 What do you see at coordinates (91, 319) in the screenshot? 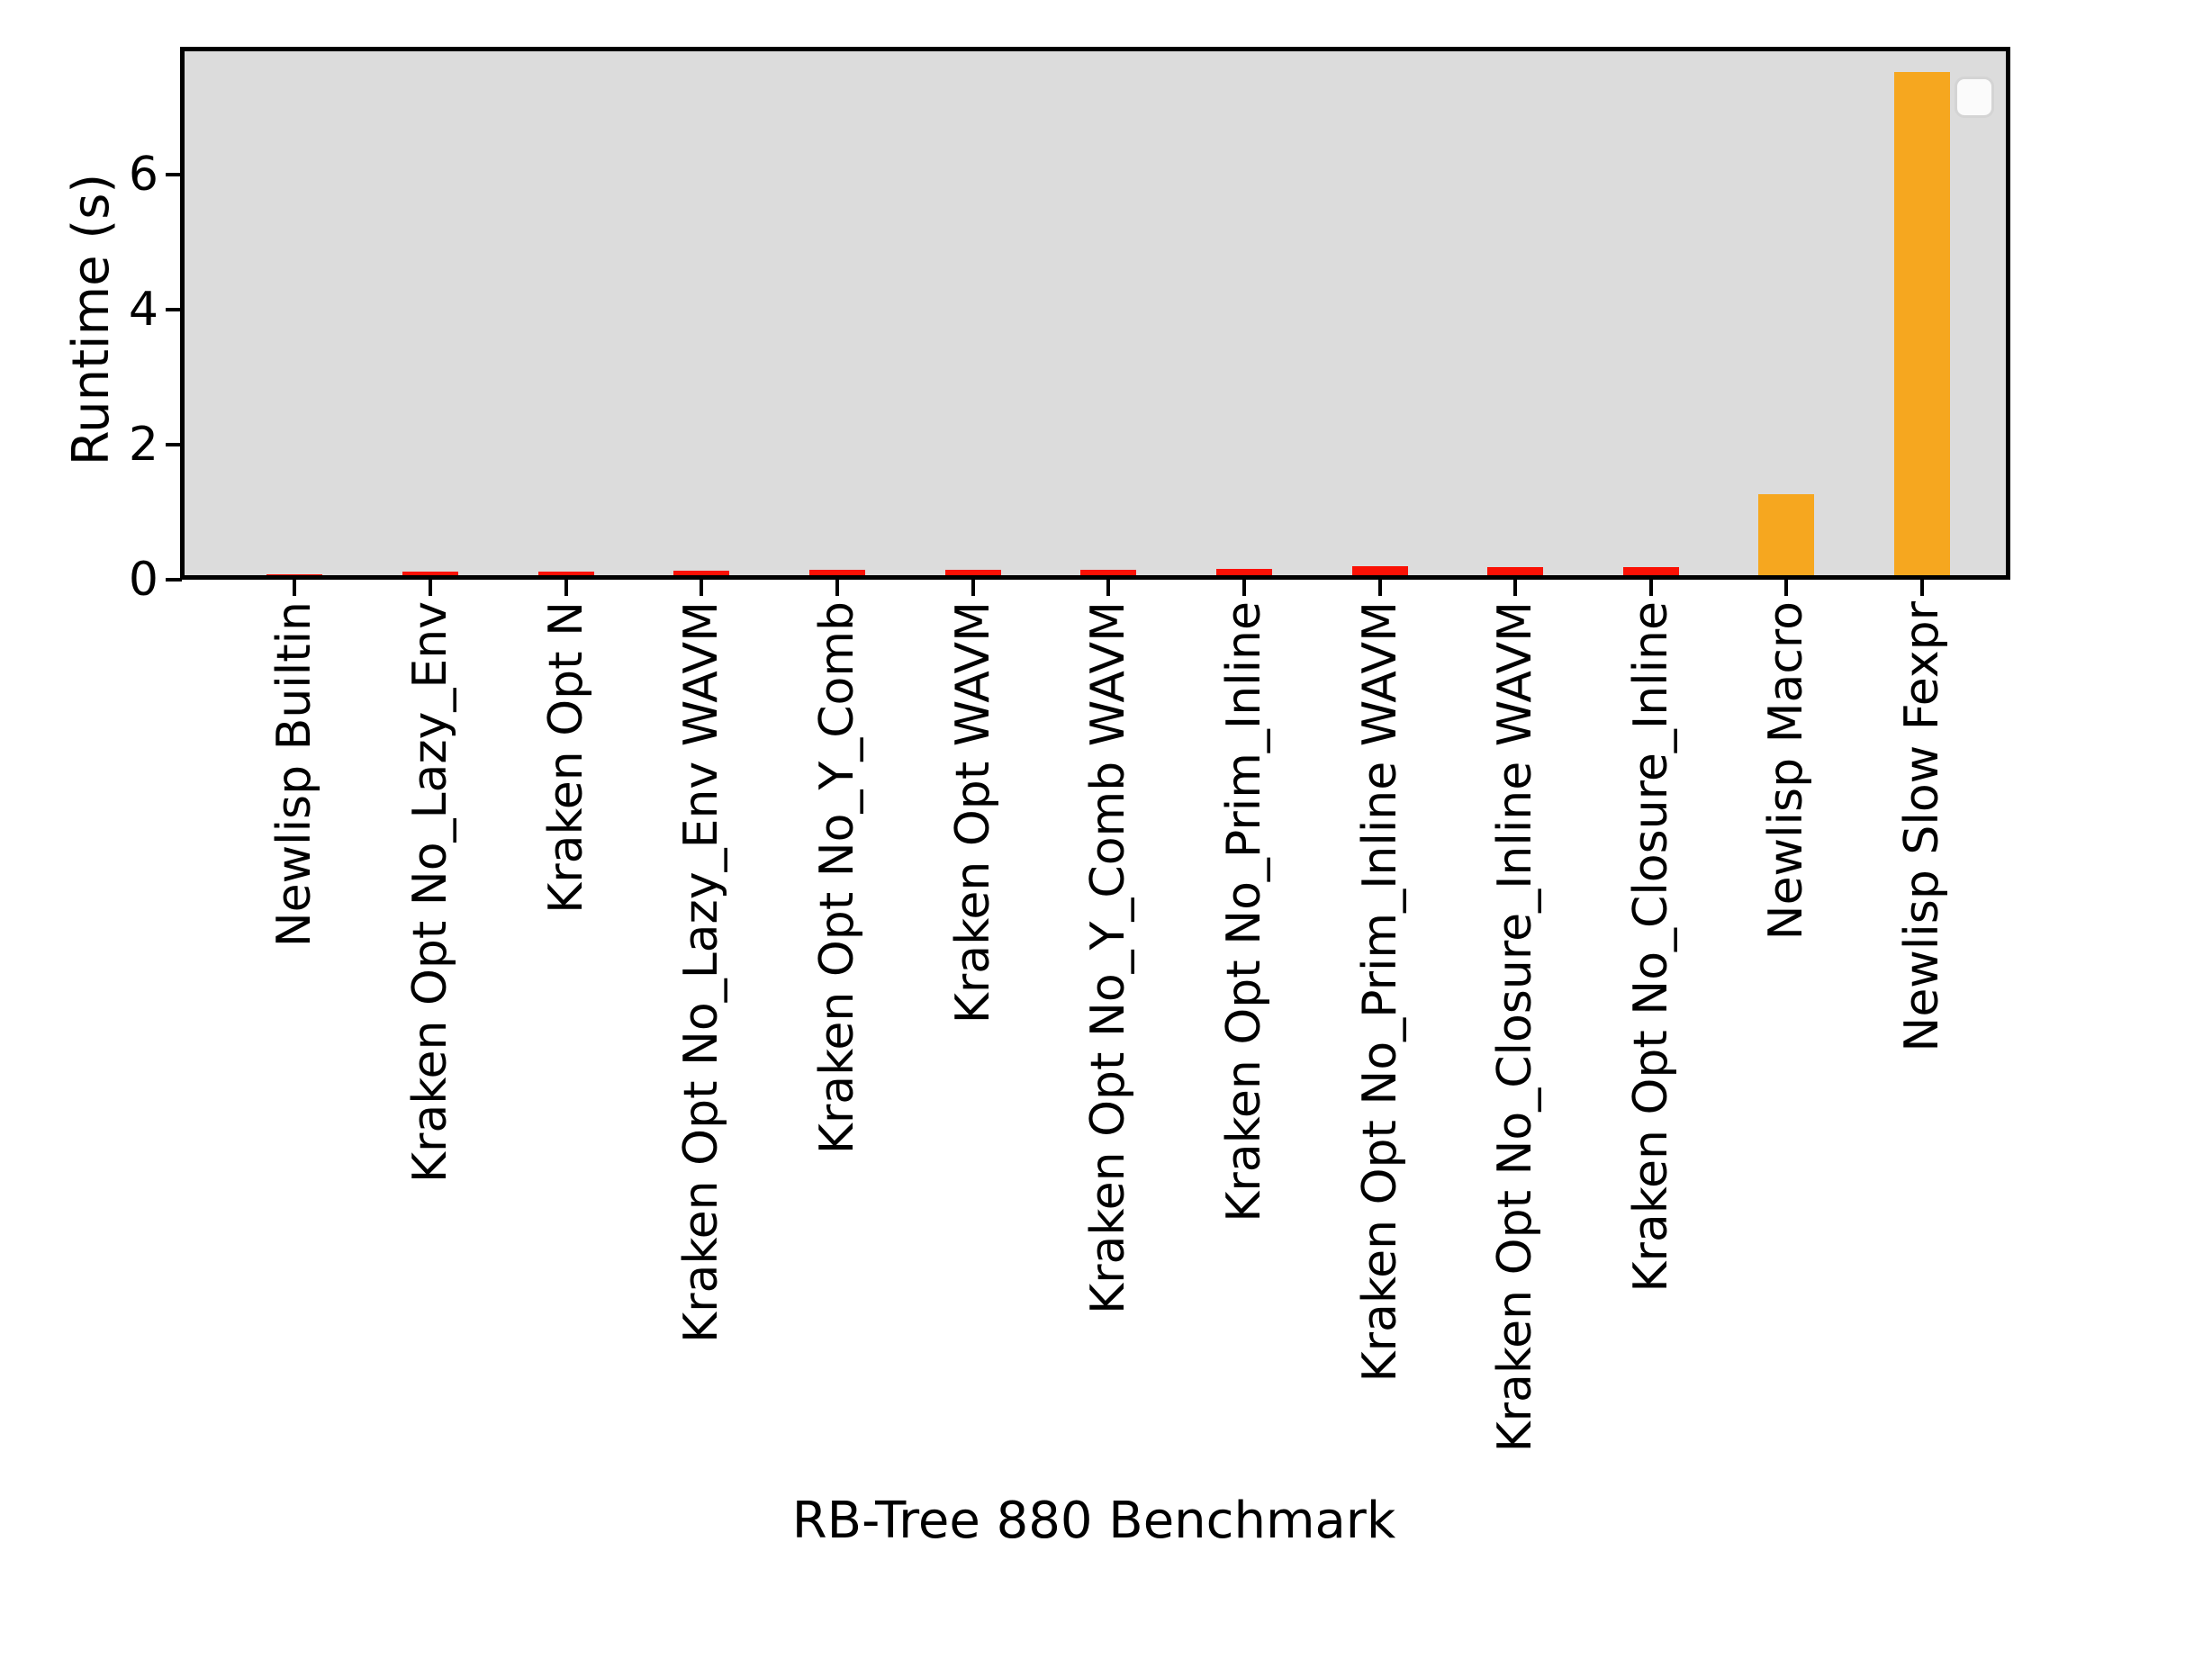
I see `y-axis-label: Runtime (s)` at bounding box center [91, 319].